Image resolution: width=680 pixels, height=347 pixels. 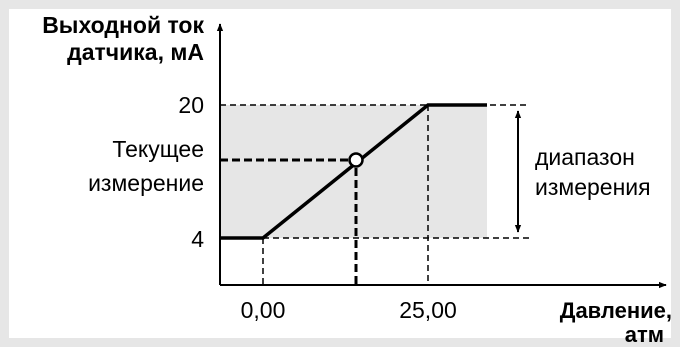 What do you see at coordinates (356, 160) in the screenshot?
I see `current-measurement-point` at bounding box center [356, 160].